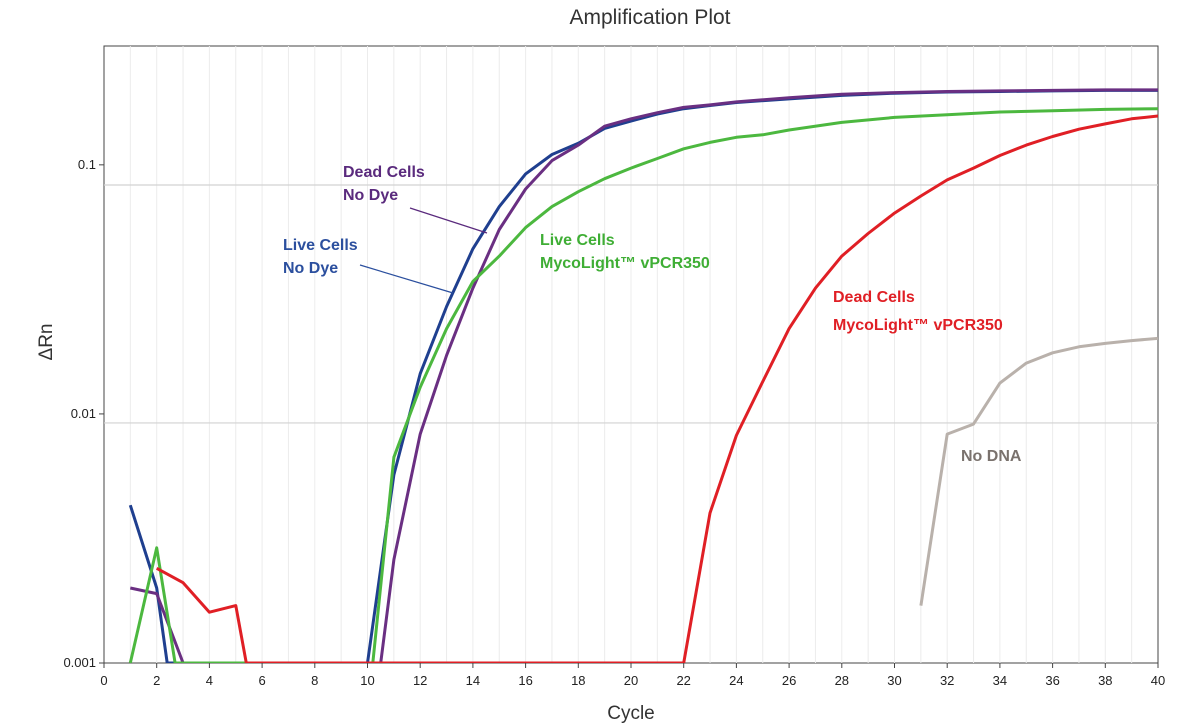  Describe the element at coordinates (631, 713) in the screenshot. I see `x-axis-label: Cycle` at that location.